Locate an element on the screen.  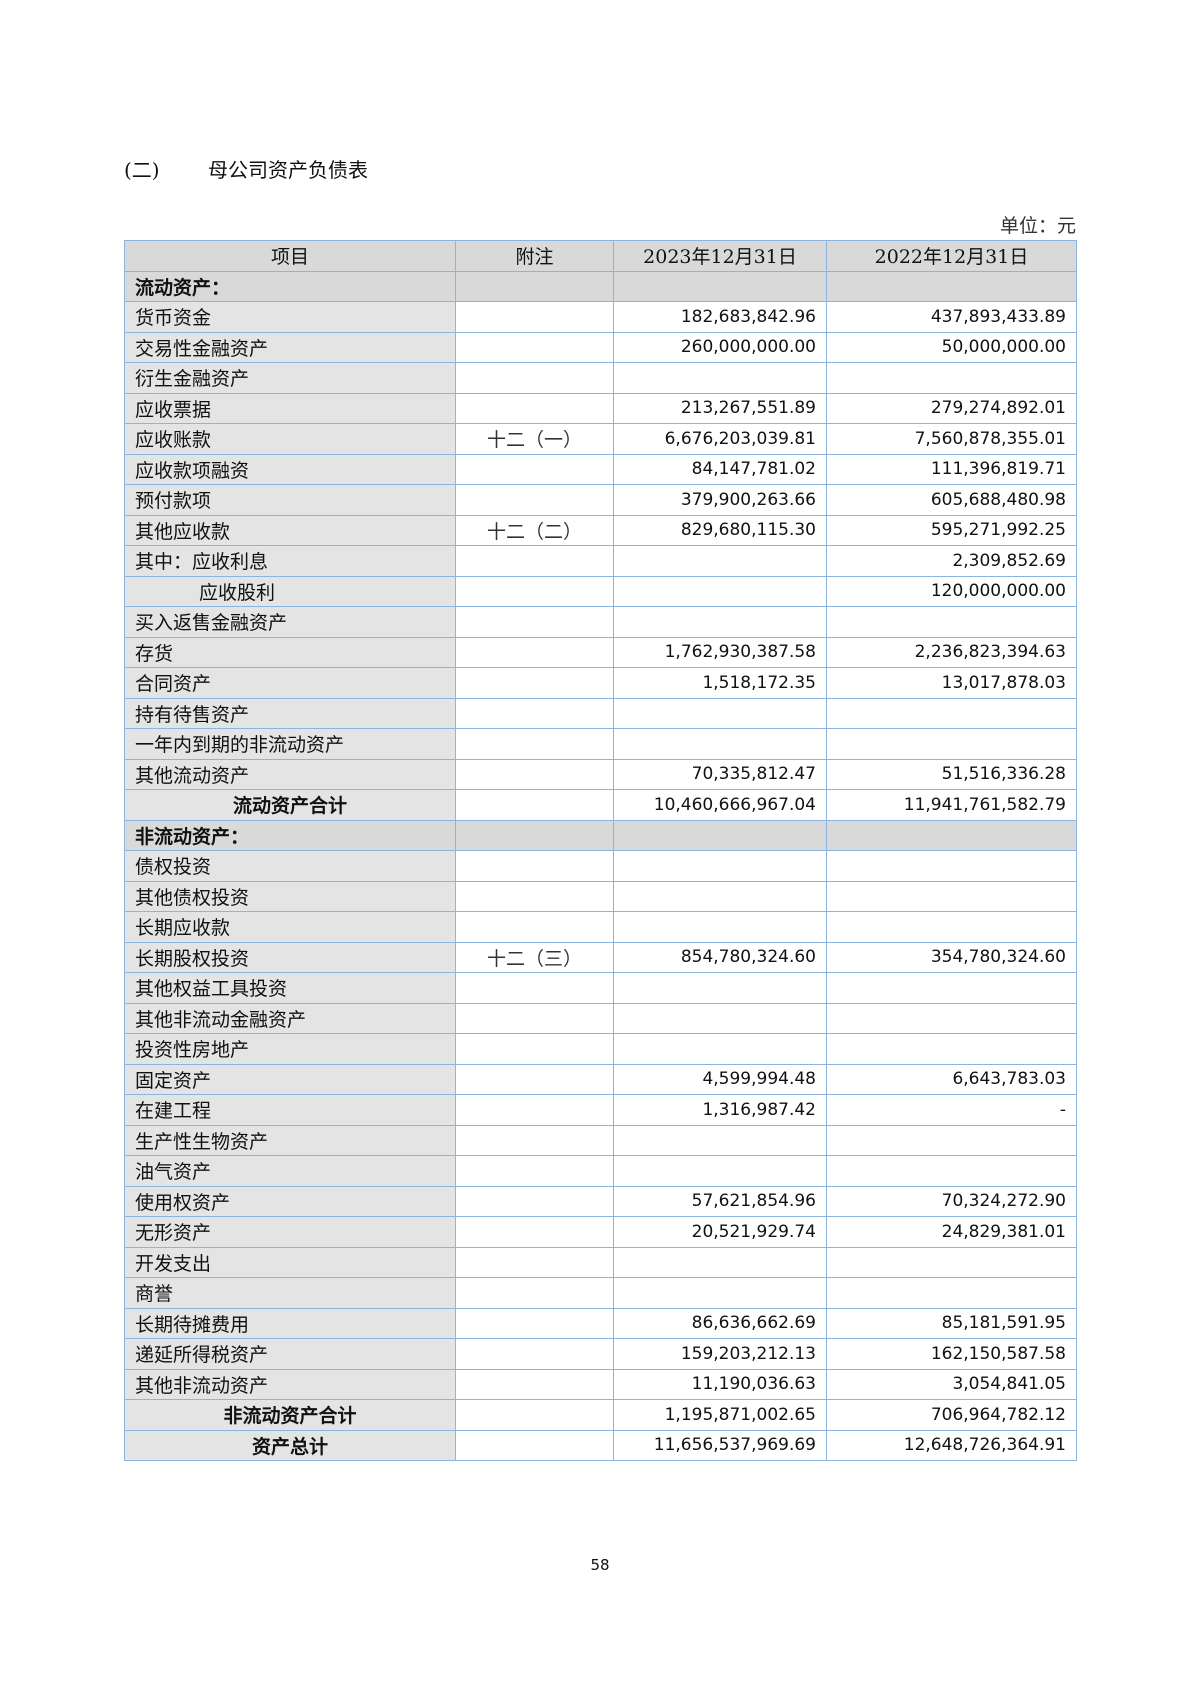
total-row: 资产总计 11,656,537,969.69 12,648,726,364.91 is located at coordinates (600, 1445).